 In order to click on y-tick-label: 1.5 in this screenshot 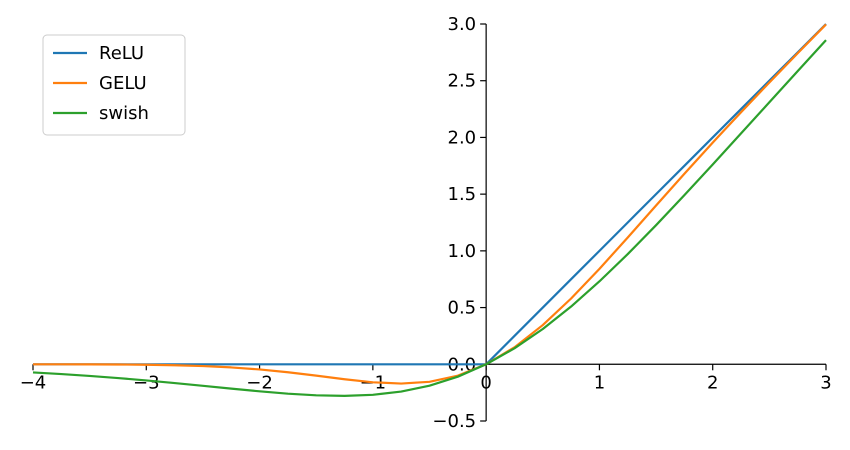, I will do `click(462, 194)`.